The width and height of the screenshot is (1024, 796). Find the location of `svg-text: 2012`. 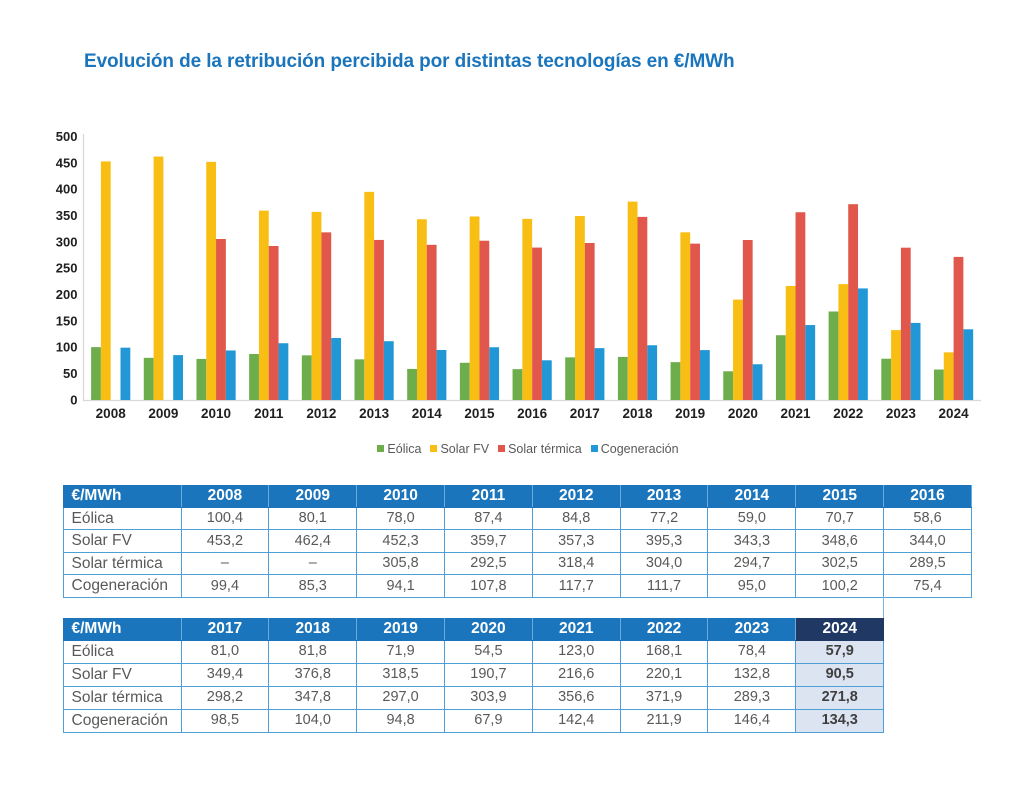

svg-text: 2012 is located at coordinates (321, 413).